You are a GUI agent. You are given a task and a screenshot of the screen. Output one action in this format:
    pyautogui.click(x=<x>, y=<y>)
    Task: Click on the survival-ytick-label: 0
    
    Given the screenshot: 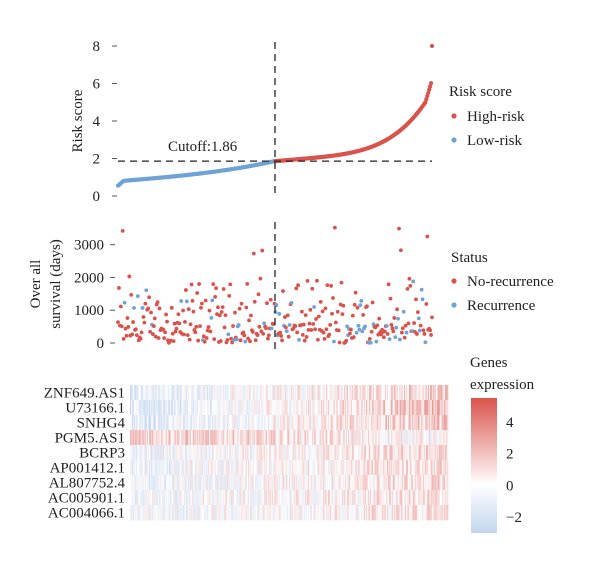 What is the action you would take?
    pyautogui.click(x=101, y=344)
    